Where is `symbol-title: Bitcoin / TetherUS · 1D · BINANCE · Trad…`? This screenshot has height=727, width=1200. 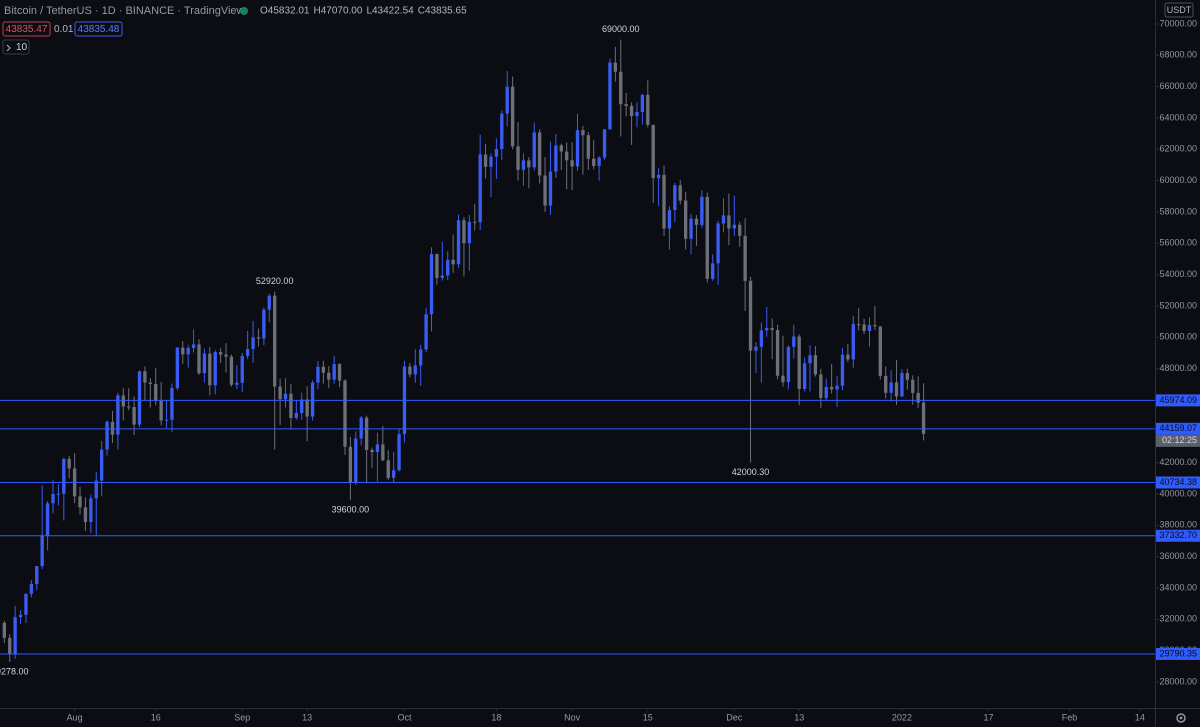 symbol-title: Bitcoin / TetherUS · 1D · BINANCE · Trad… is located at coordinates (124, 11).